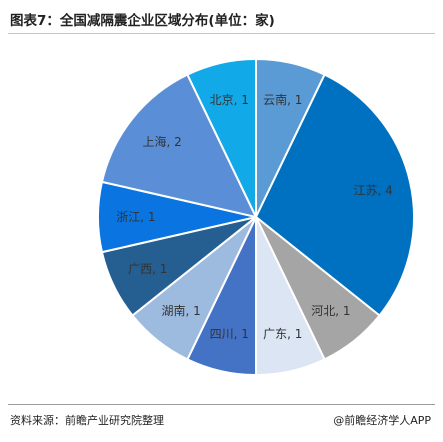  What do you see at coordinates (282, 334) in the screenshot?
I see `slice-label-3: 广东, 1` at bounding box center [282, 334].